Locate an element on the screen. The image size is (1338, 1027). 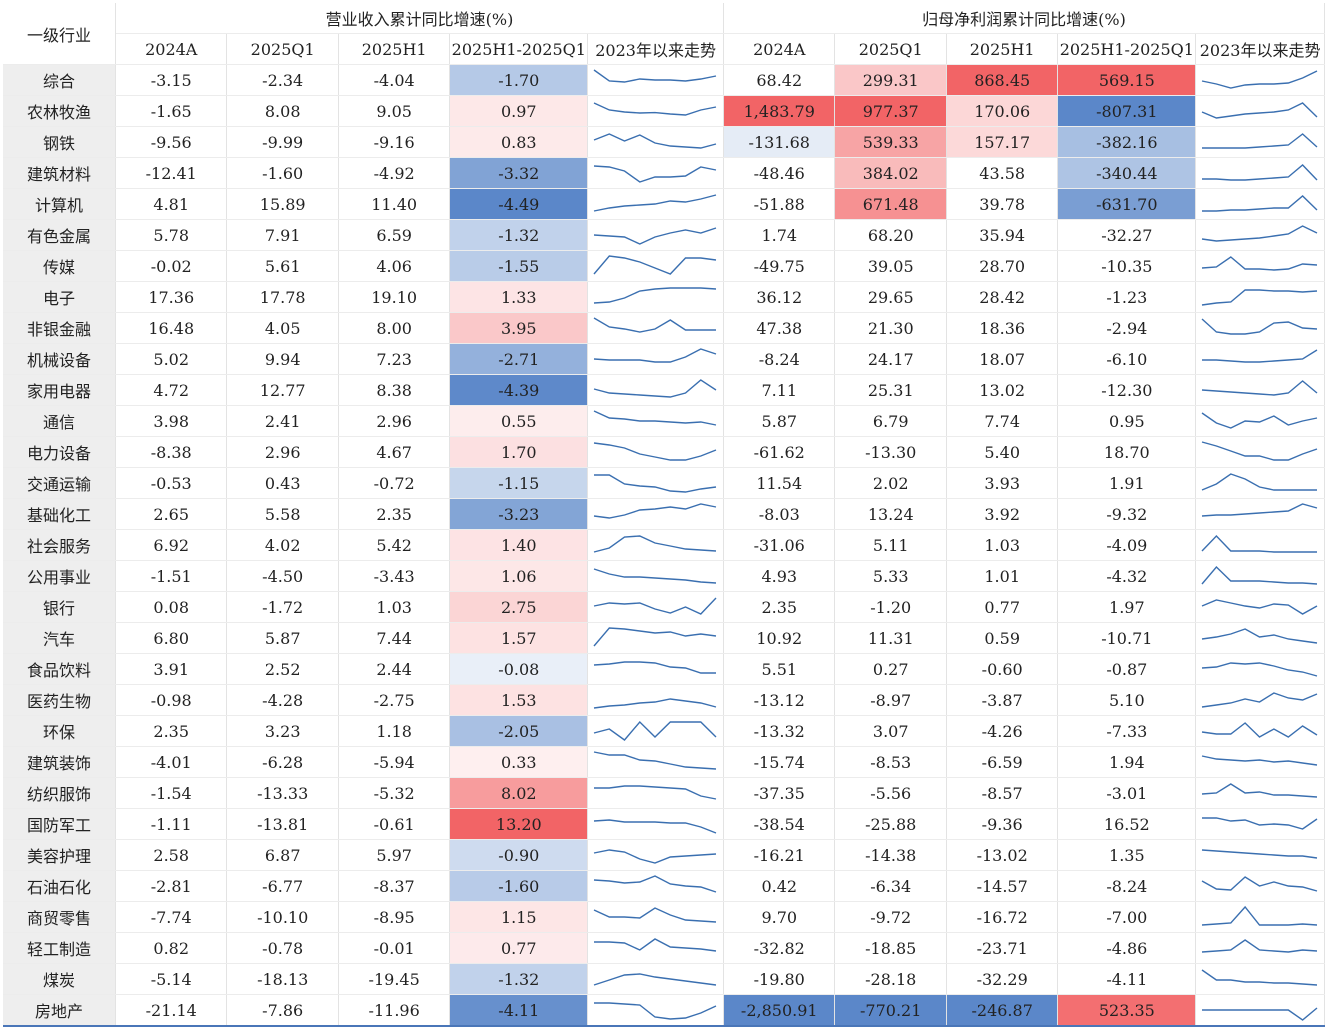
profit-value-cell-0: -48.46 is located at coordinates (779, 173).